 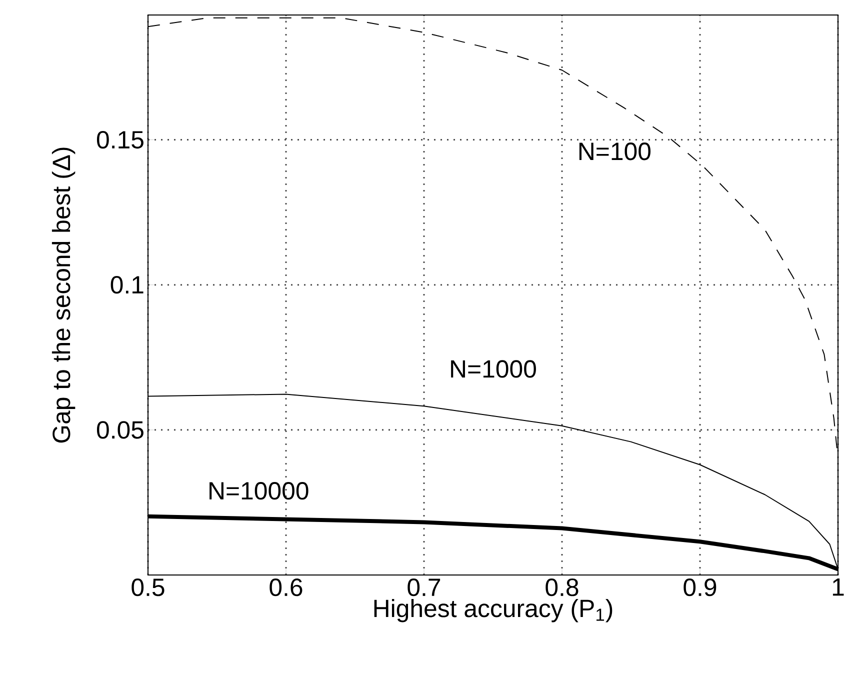 I want to click on y-axis-title: Gap to the second best (Δ), so click(x=64, y=295).